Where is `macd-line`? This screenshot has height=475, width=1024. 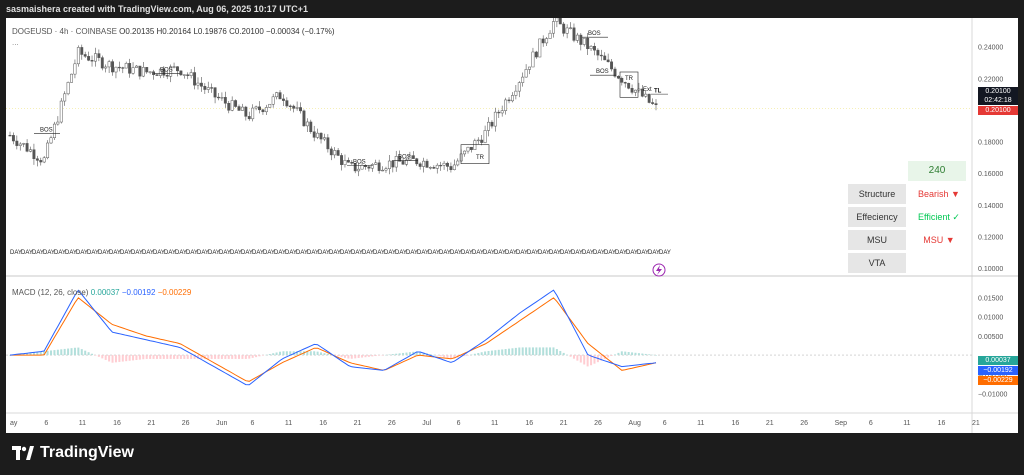 macd-line is located at coordinates (333, 337).